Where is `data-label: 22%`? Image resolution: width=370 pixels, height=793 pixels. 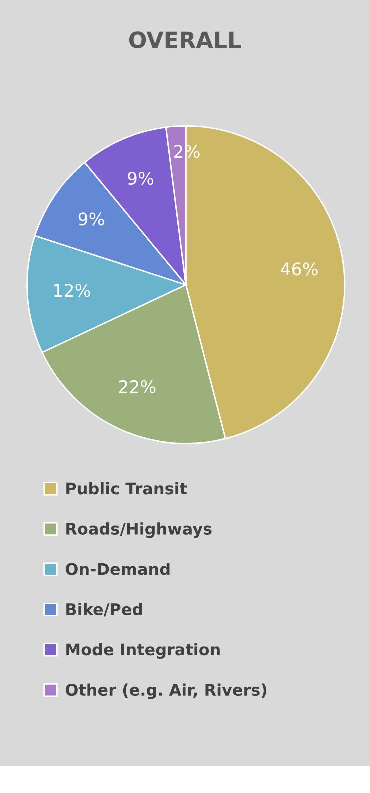 data-label: 22% is located at coordinates (137, 387).